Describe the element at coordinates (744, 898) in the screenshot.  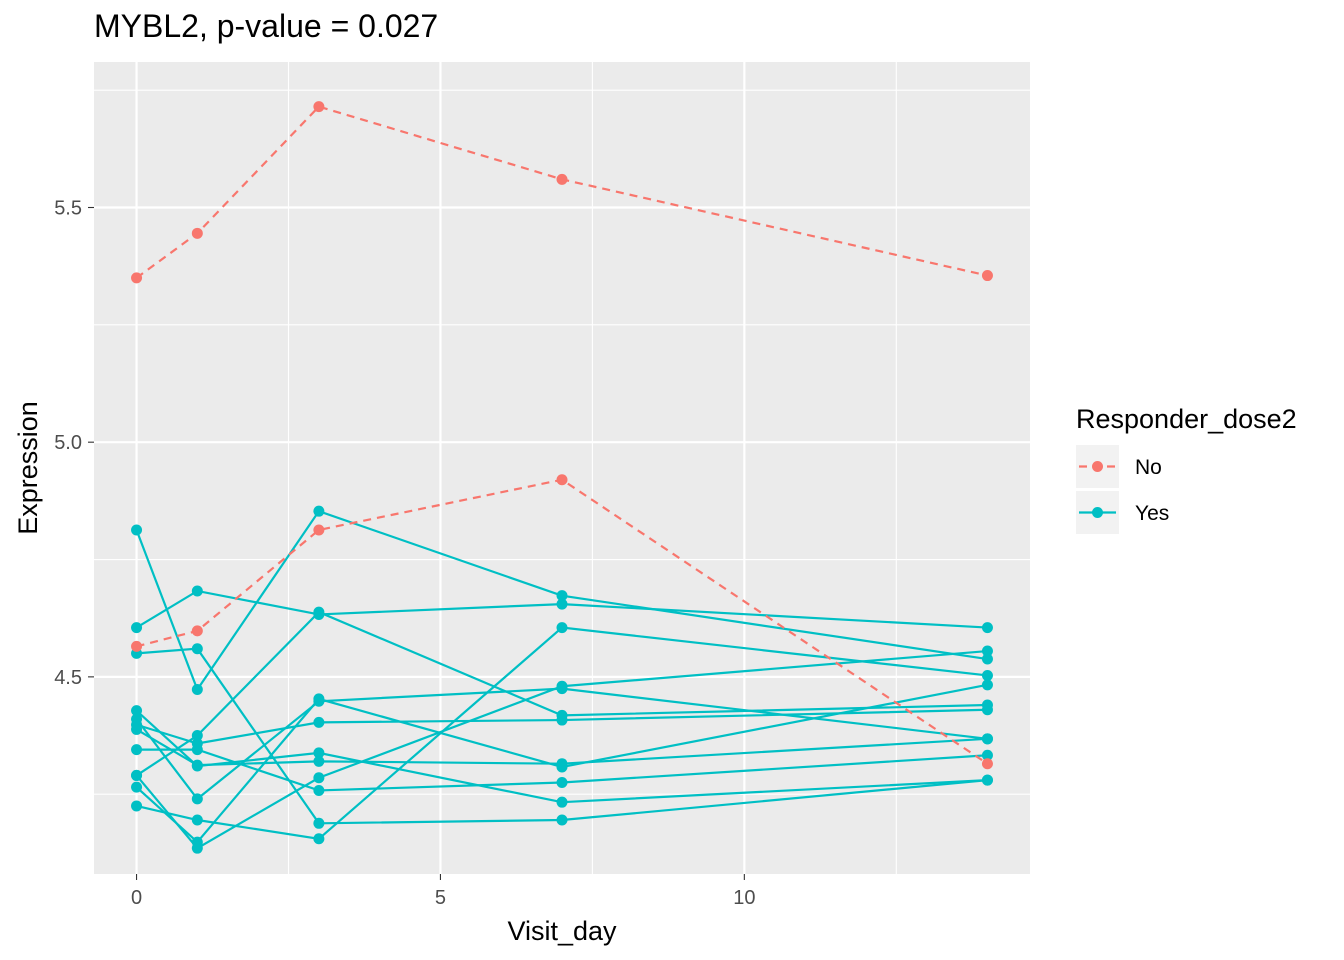
I see `x-tick-label: 10` at that location.